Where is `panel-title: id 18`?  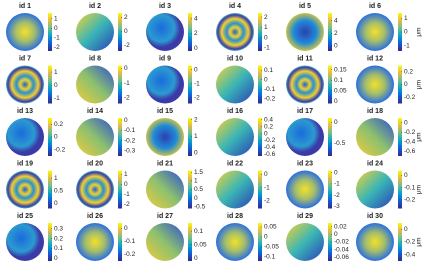 panel-title: id 18 is located at coordinates (375, 111).